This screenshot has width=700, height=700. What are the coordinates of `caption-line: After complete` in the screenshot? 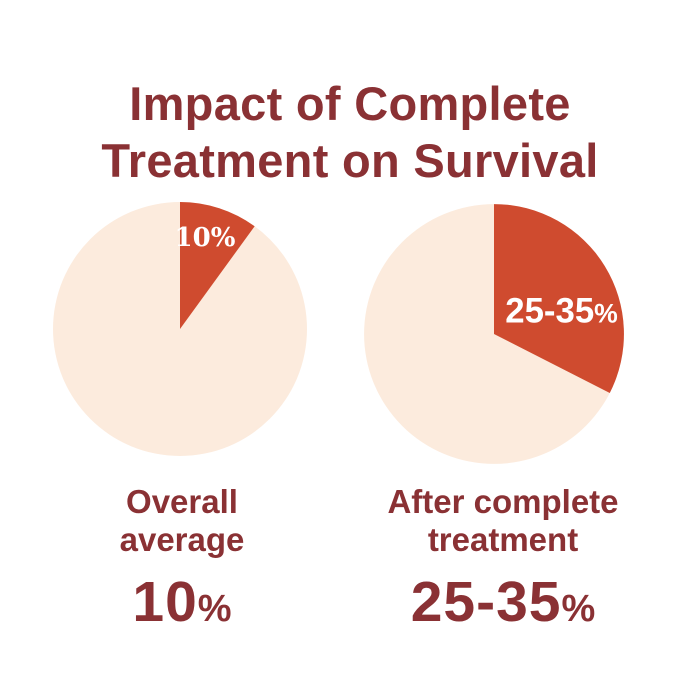 It's located at (503, 501).